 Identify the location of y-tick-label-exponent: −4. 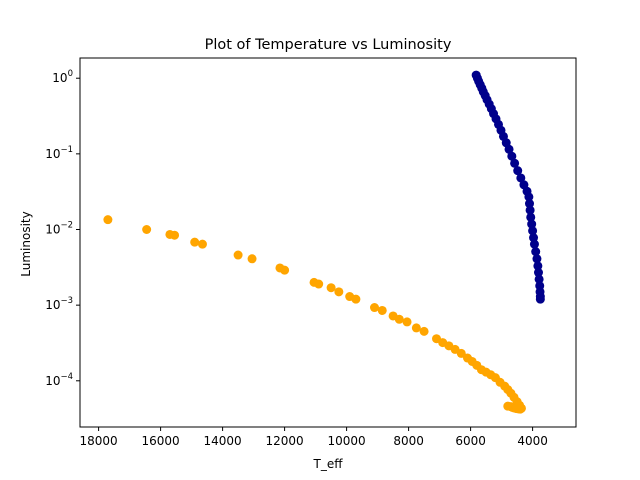
(66, 377).